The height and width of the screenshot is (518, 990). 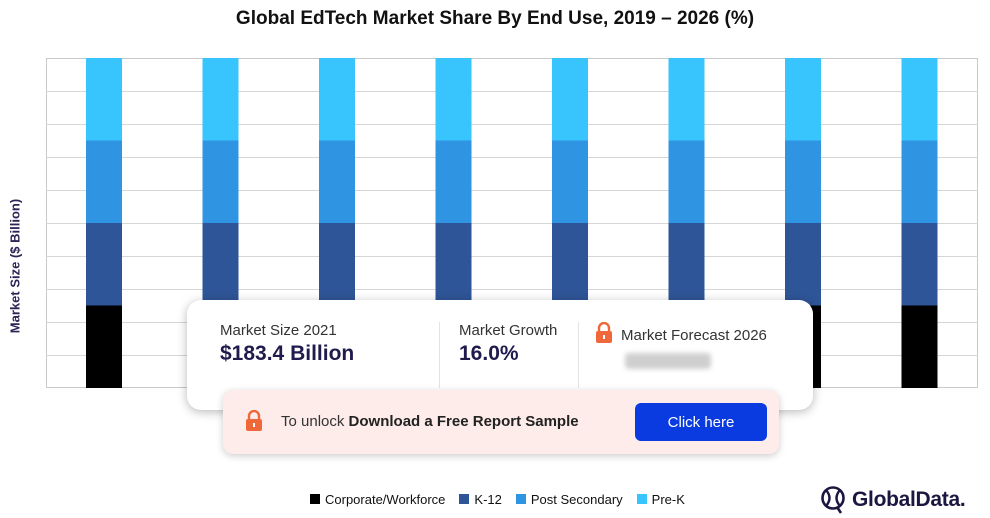 What do you see at coordinates (220, 99) in the screenshot?
I see `bar-segment-pre-k-2020` at bounding box center [220, 99].